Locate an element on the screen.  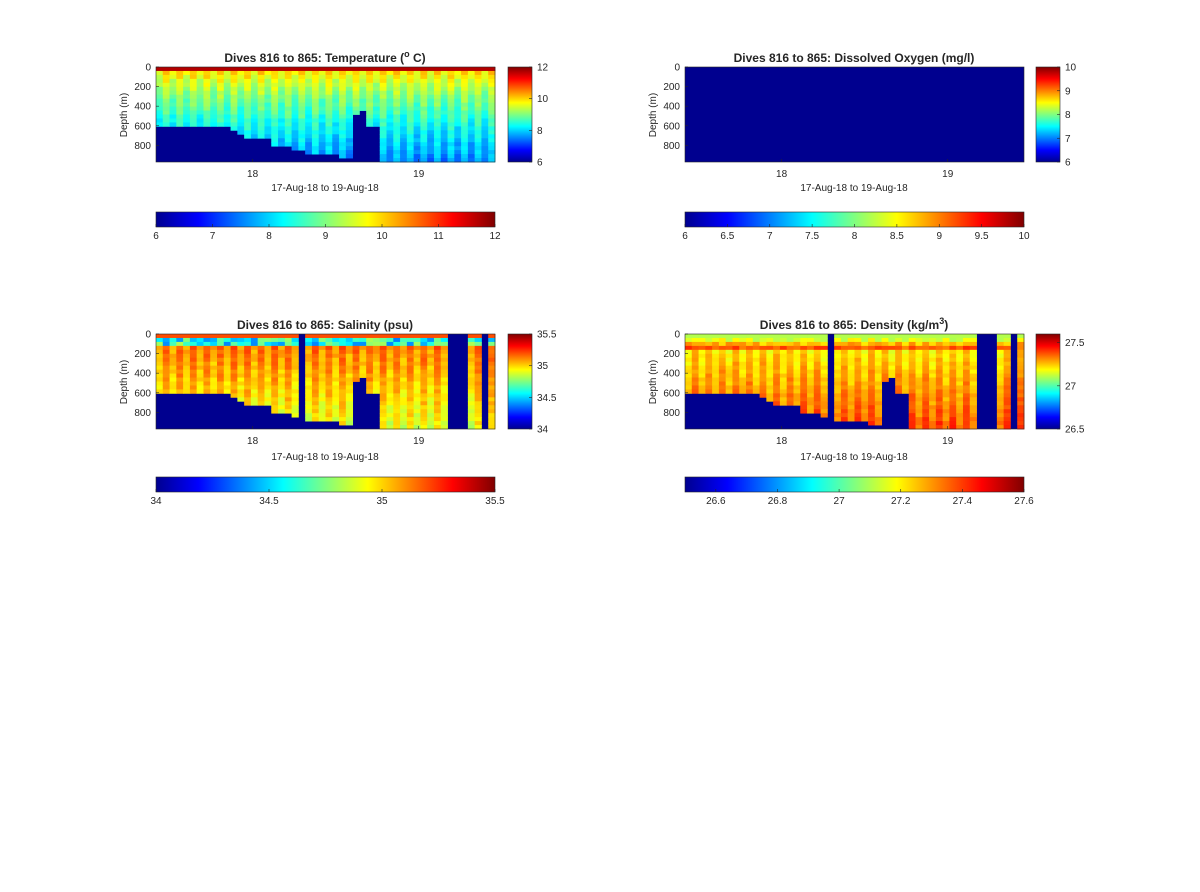
colorbar-tick-label: 11 is located at coordinates (438, 236).